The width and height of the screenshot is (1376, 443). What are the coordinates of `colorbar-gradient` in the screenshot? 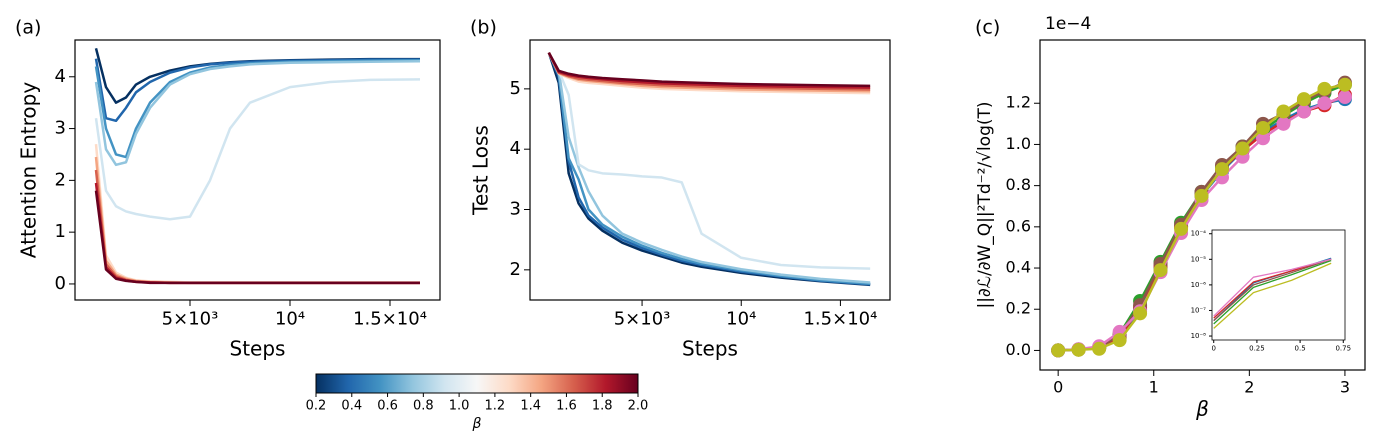 It's located at (477, 383).